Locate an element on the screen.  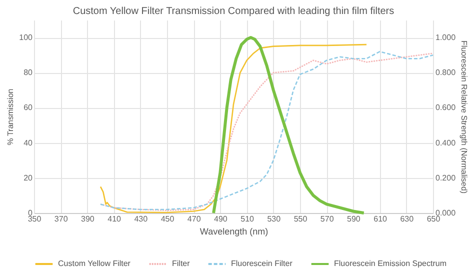
x-tick-label: 410 is located at coordinates (115, 219).